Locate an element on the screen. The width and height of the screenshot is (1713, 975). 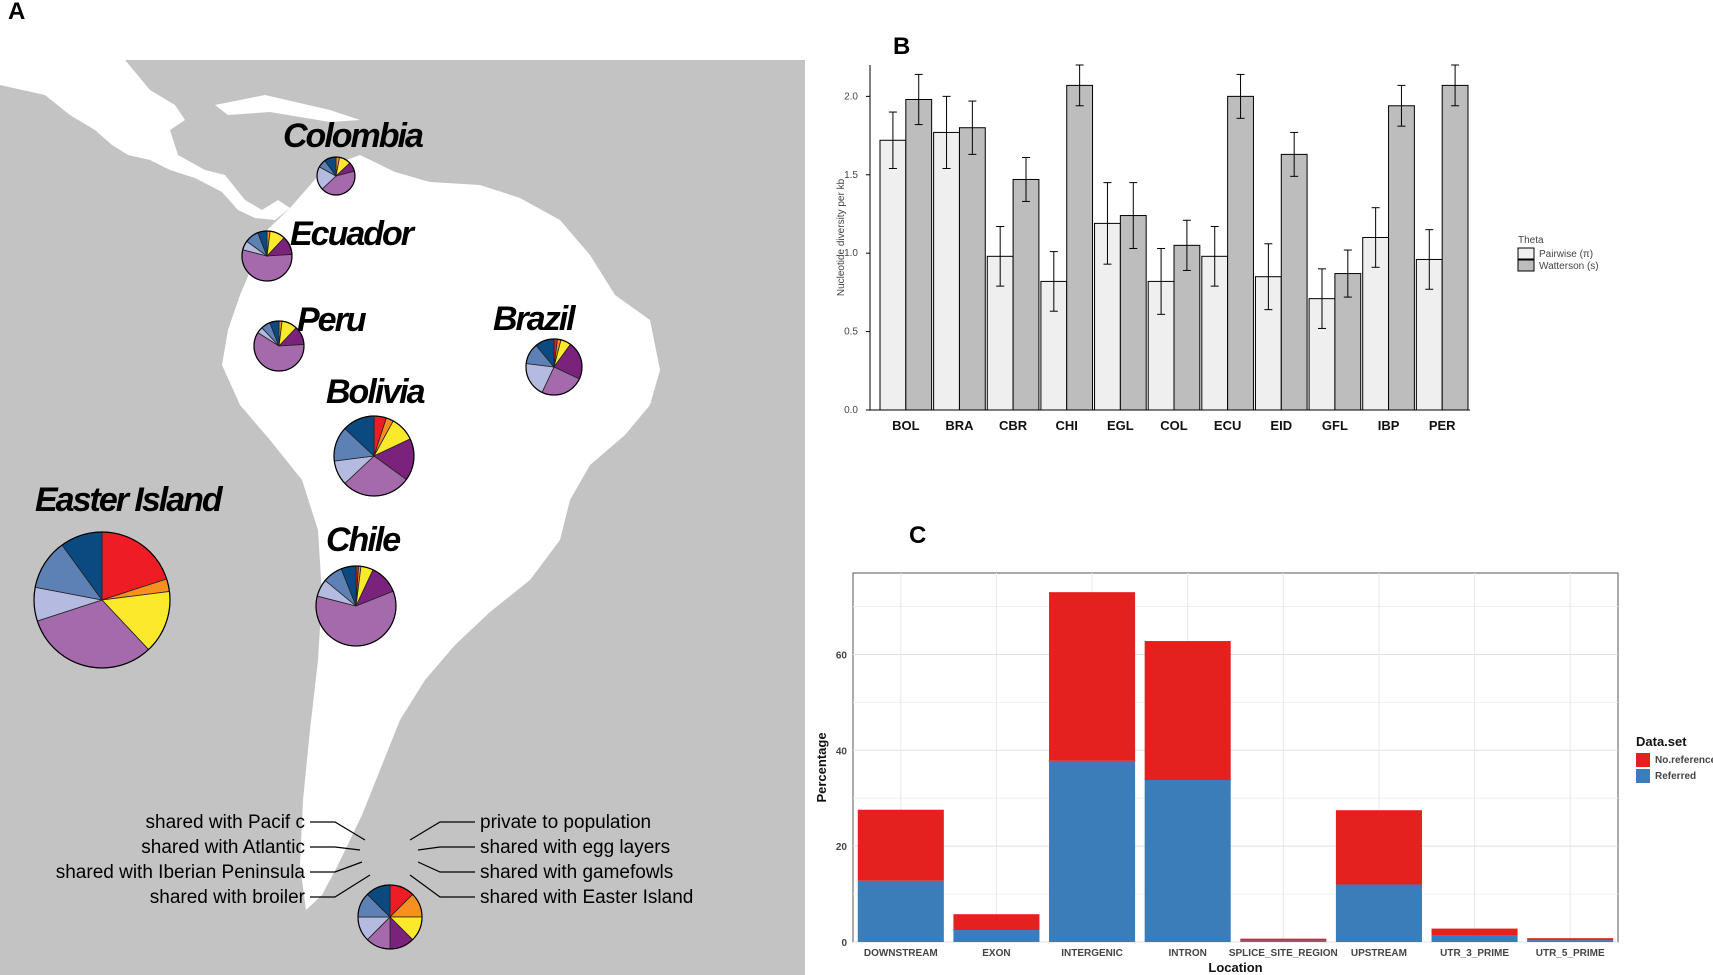
c-xtick-UTR_5_PRIME: UTR_5_PRIME is located at coordinates (1570, 953).